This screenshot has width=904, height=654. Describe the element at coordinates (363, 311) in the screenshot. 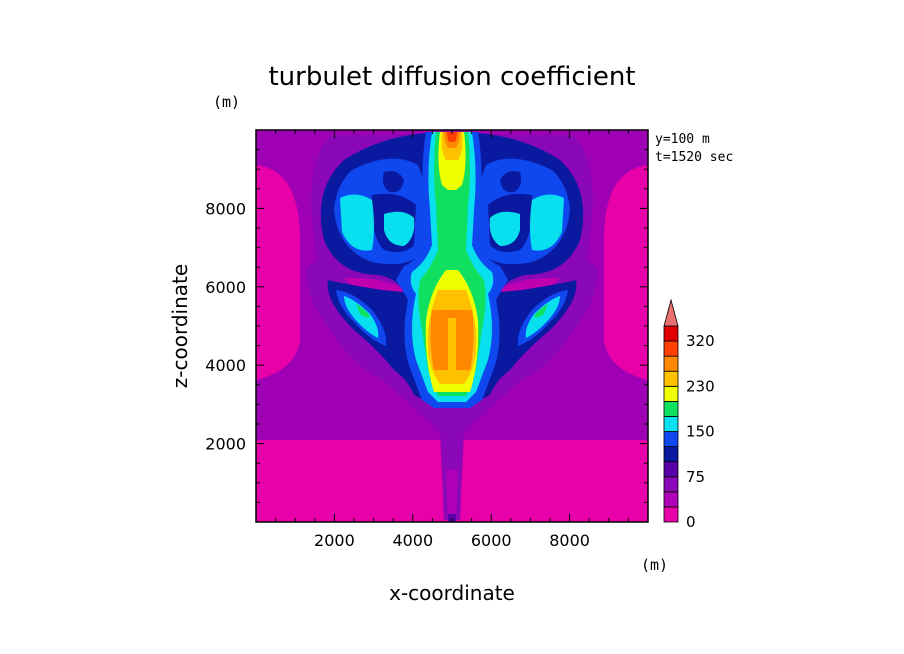

I see `level-175-left-wing` at that location.